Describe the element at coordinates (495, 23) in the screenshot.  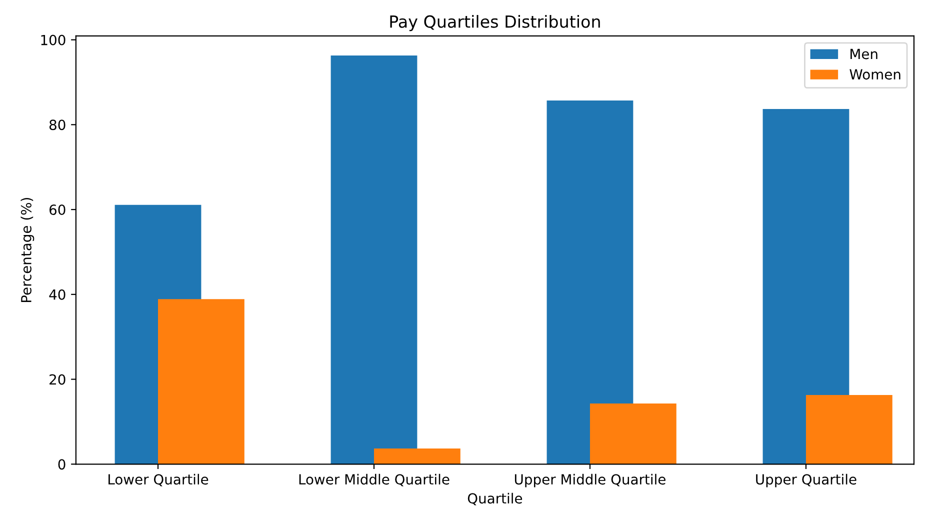
I see `chart-title: Pay Quartiles Distribution` at that location.